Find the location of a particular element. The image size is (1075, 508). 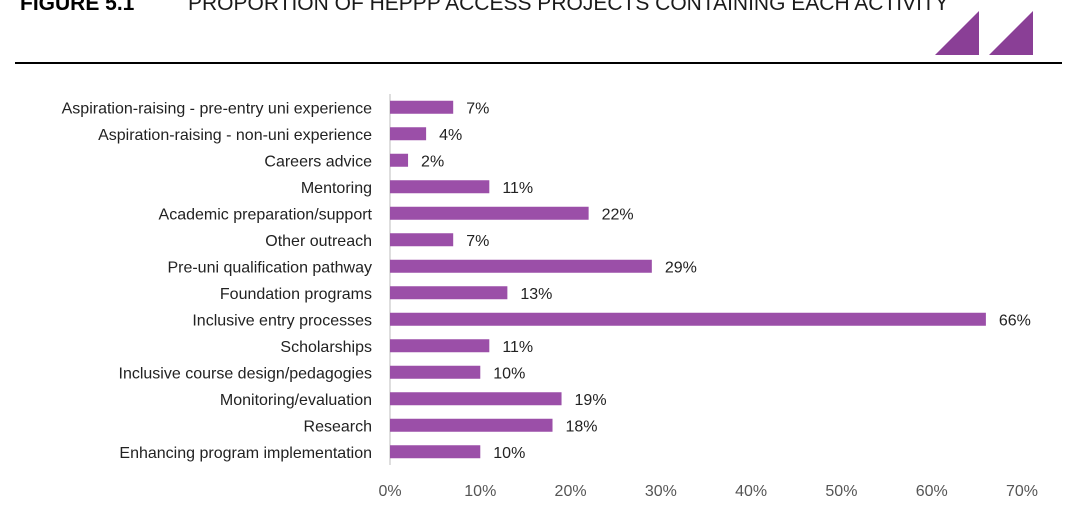

category-label: Scholarships is located at coordinates (326, 347).